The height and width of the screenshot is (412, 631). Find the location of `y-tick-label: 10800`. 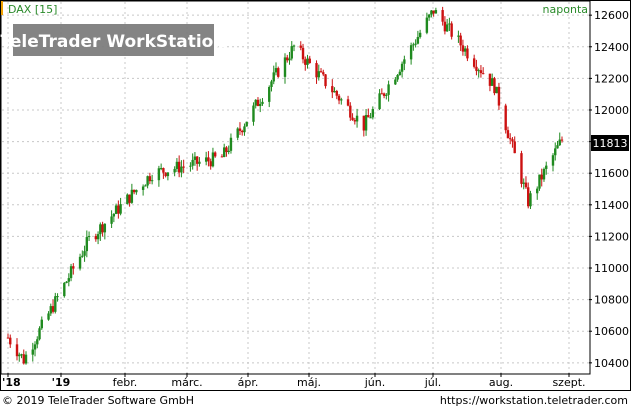

y-tick-label: 10800 is located at coordinates (611, 300).